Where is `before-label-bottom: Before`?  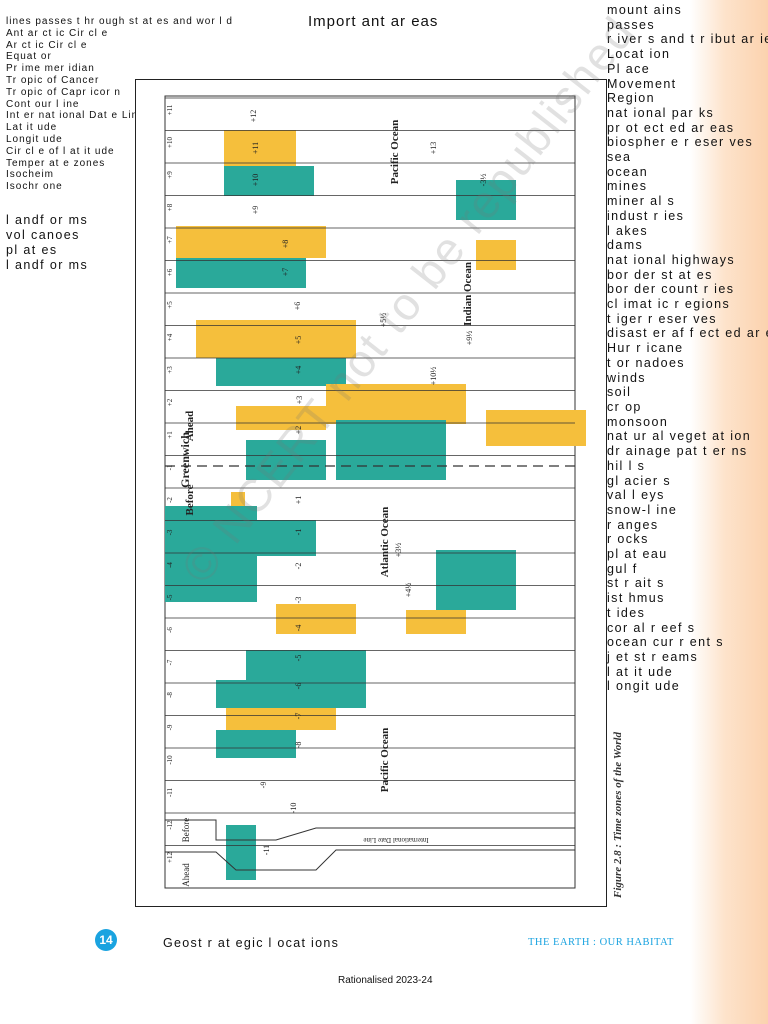 before-label-bottom: Before is located at coordinates (186, 830).